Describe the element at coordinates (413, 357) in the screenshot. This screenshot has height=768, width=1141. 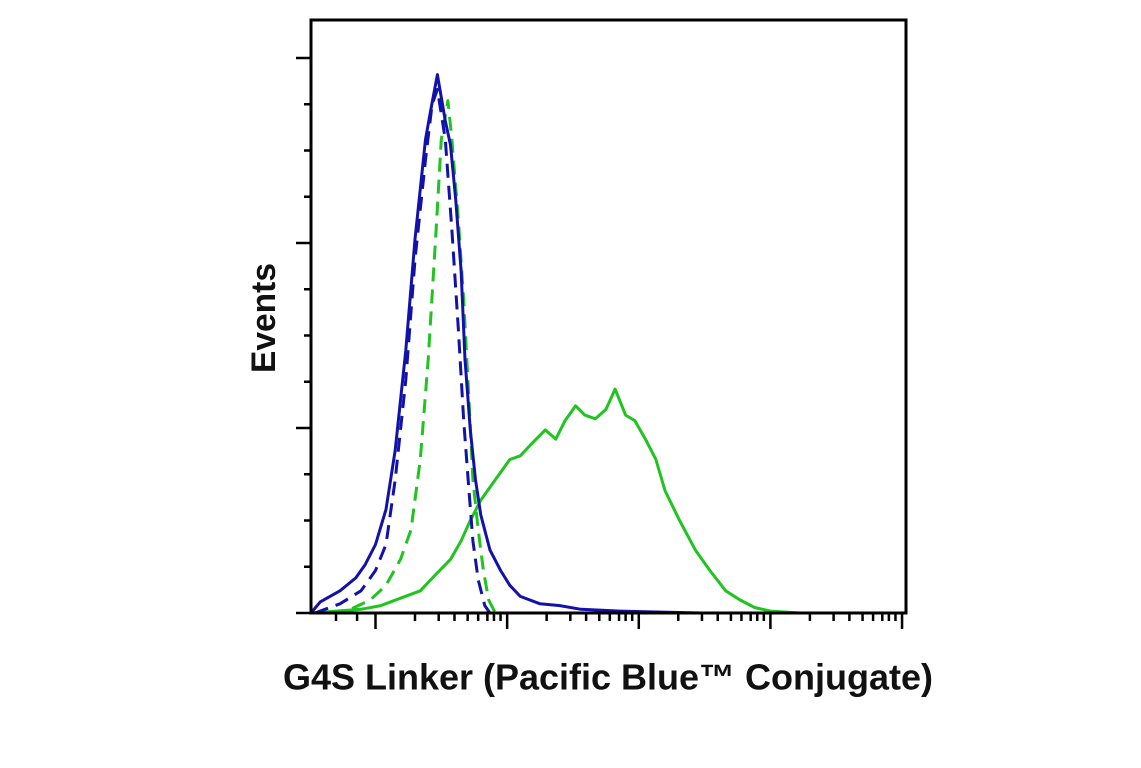
I see `series-line` at that location.